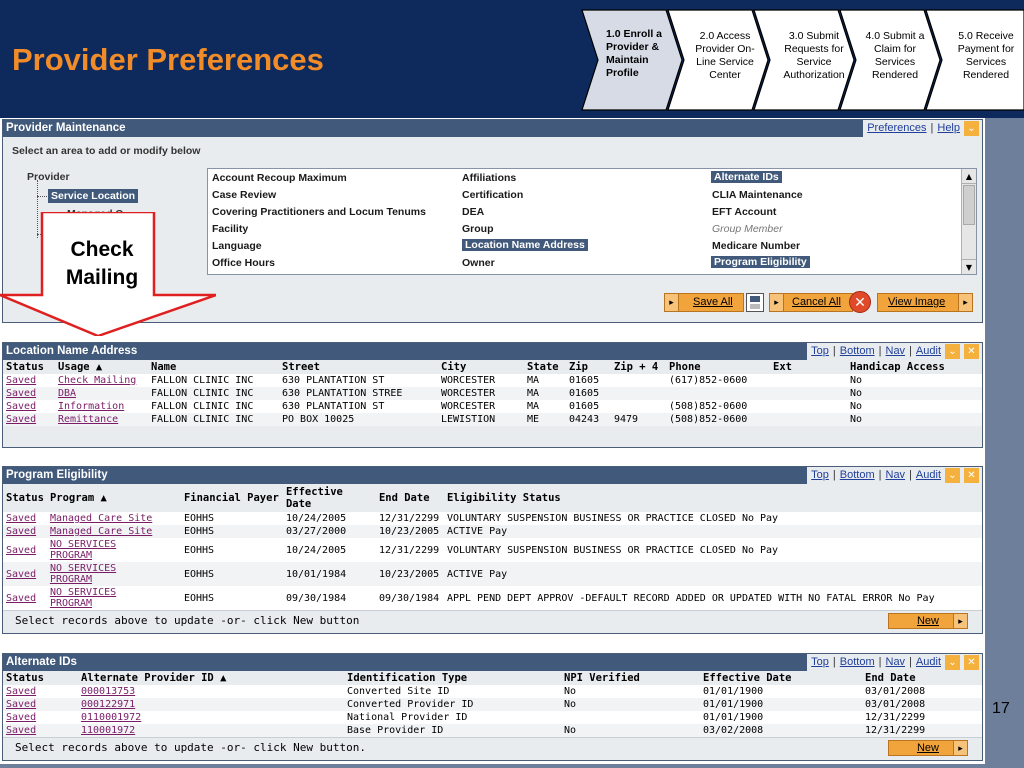 Image resolution: width=1024 pixels, height=768 pixels. What do you see at coordinates (108, 691) in the screenshot?
I see `provider-id-link: 000013753` at bounding box center [108, 691].